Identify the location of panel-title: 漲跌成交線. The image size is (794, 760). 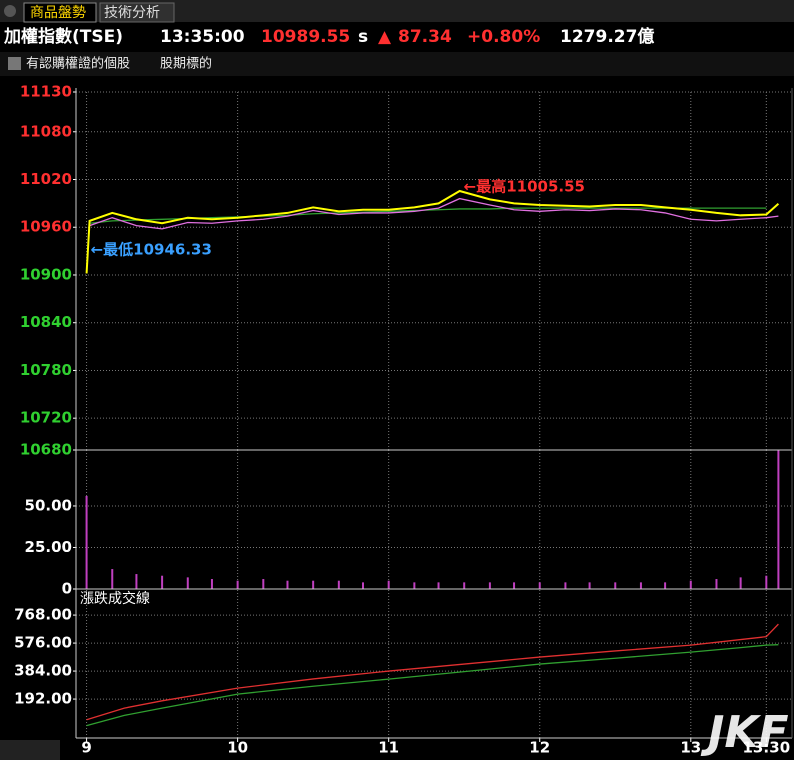
(115, 598).